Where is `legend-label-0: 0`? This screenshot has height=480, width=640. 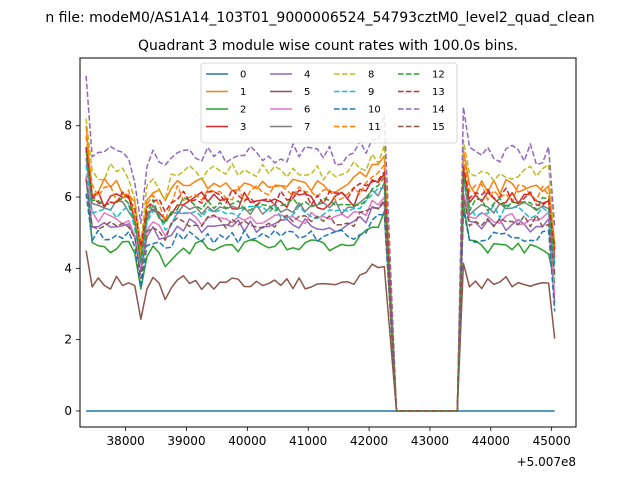
legend-label-0: 0 is located at coordinates (243, 75).